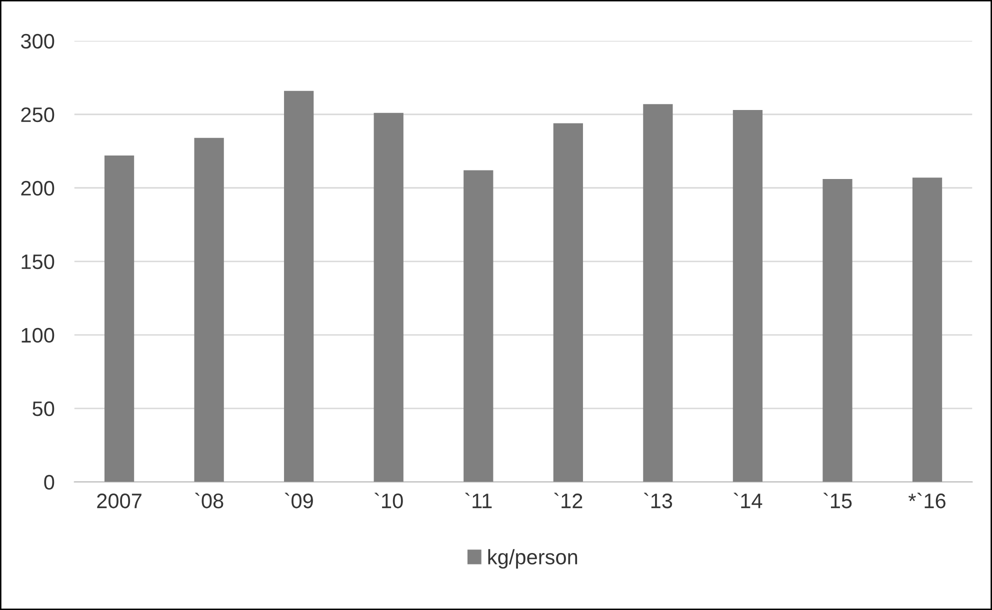 Image resolution: width=992 pixels, height=610 pixels. I want to click on x-tick-label: `15, so click(838, 500).